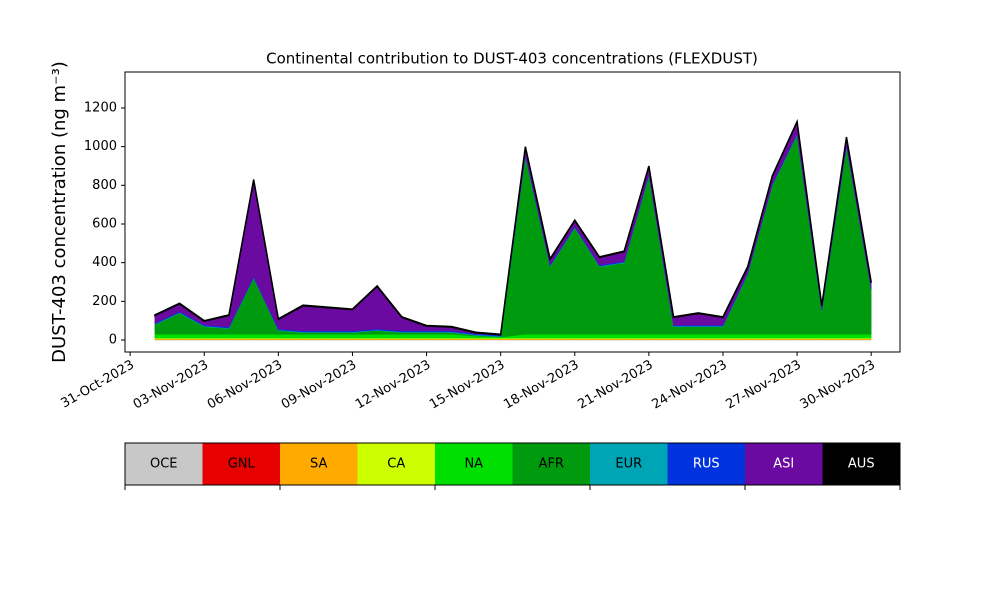 This screenshot has width=1000, height=600. I want to click on legend-label: AUS, so click(861, 464).